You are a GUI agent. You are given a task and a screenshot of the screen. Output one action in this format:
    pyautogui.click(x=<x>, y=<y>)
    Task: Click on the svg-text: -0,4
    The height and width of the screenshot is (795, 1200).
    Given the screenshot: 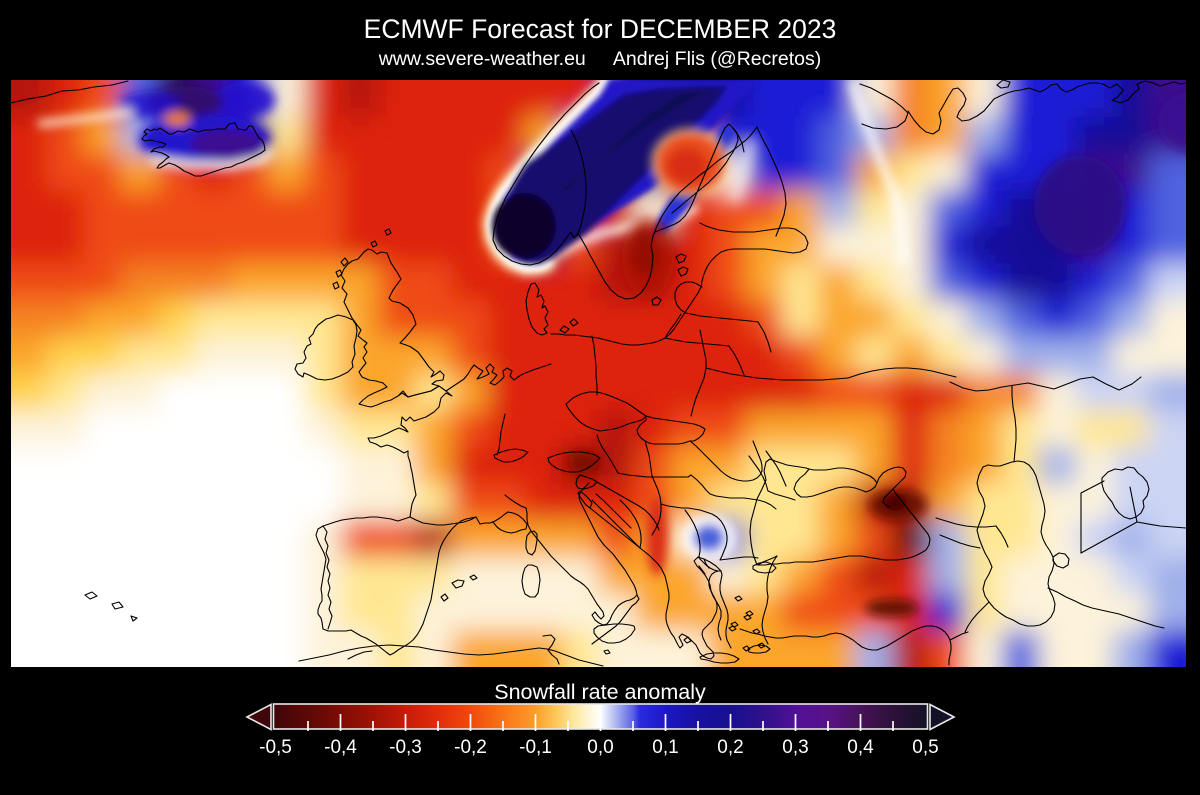 What is the action you would take?
    pyautogui.click(x=340, y=747)
    